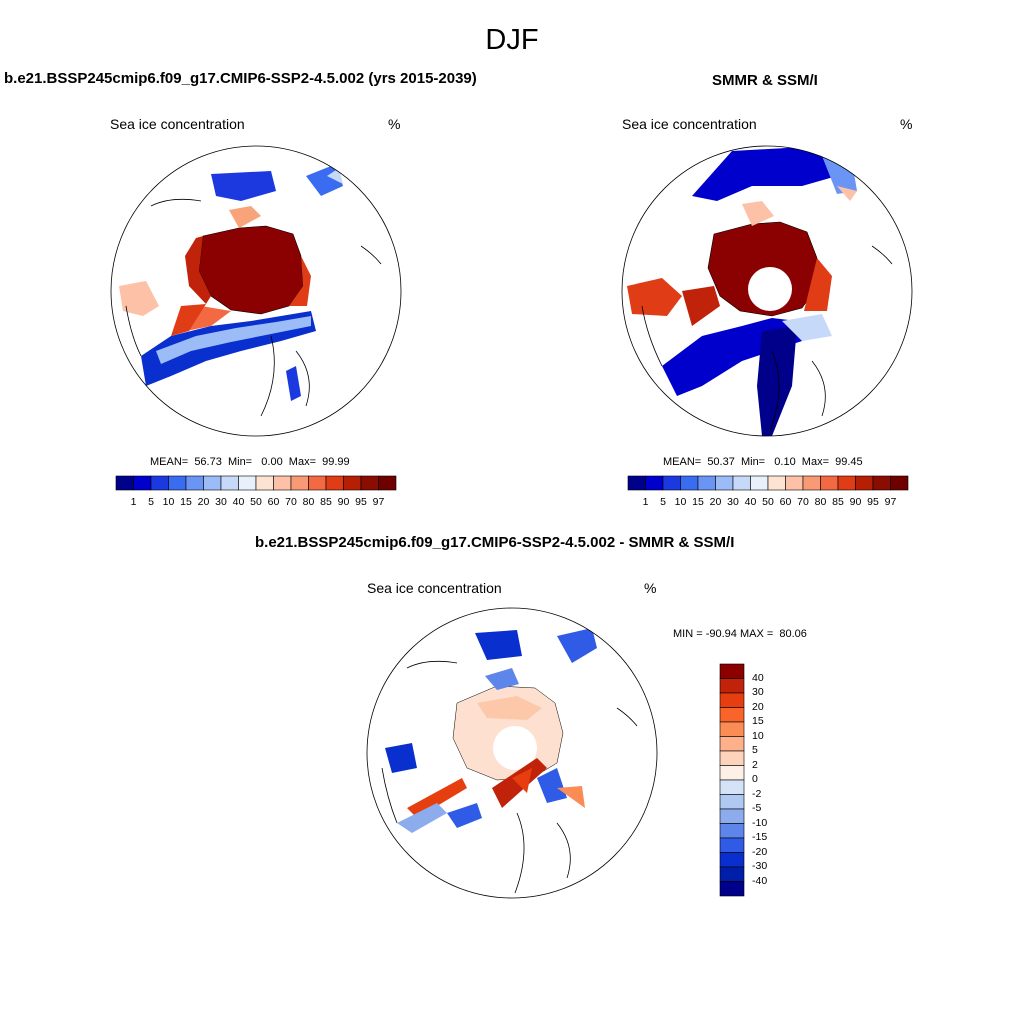  I want to click on model-colorbar-label: 95, so click(361, 502).